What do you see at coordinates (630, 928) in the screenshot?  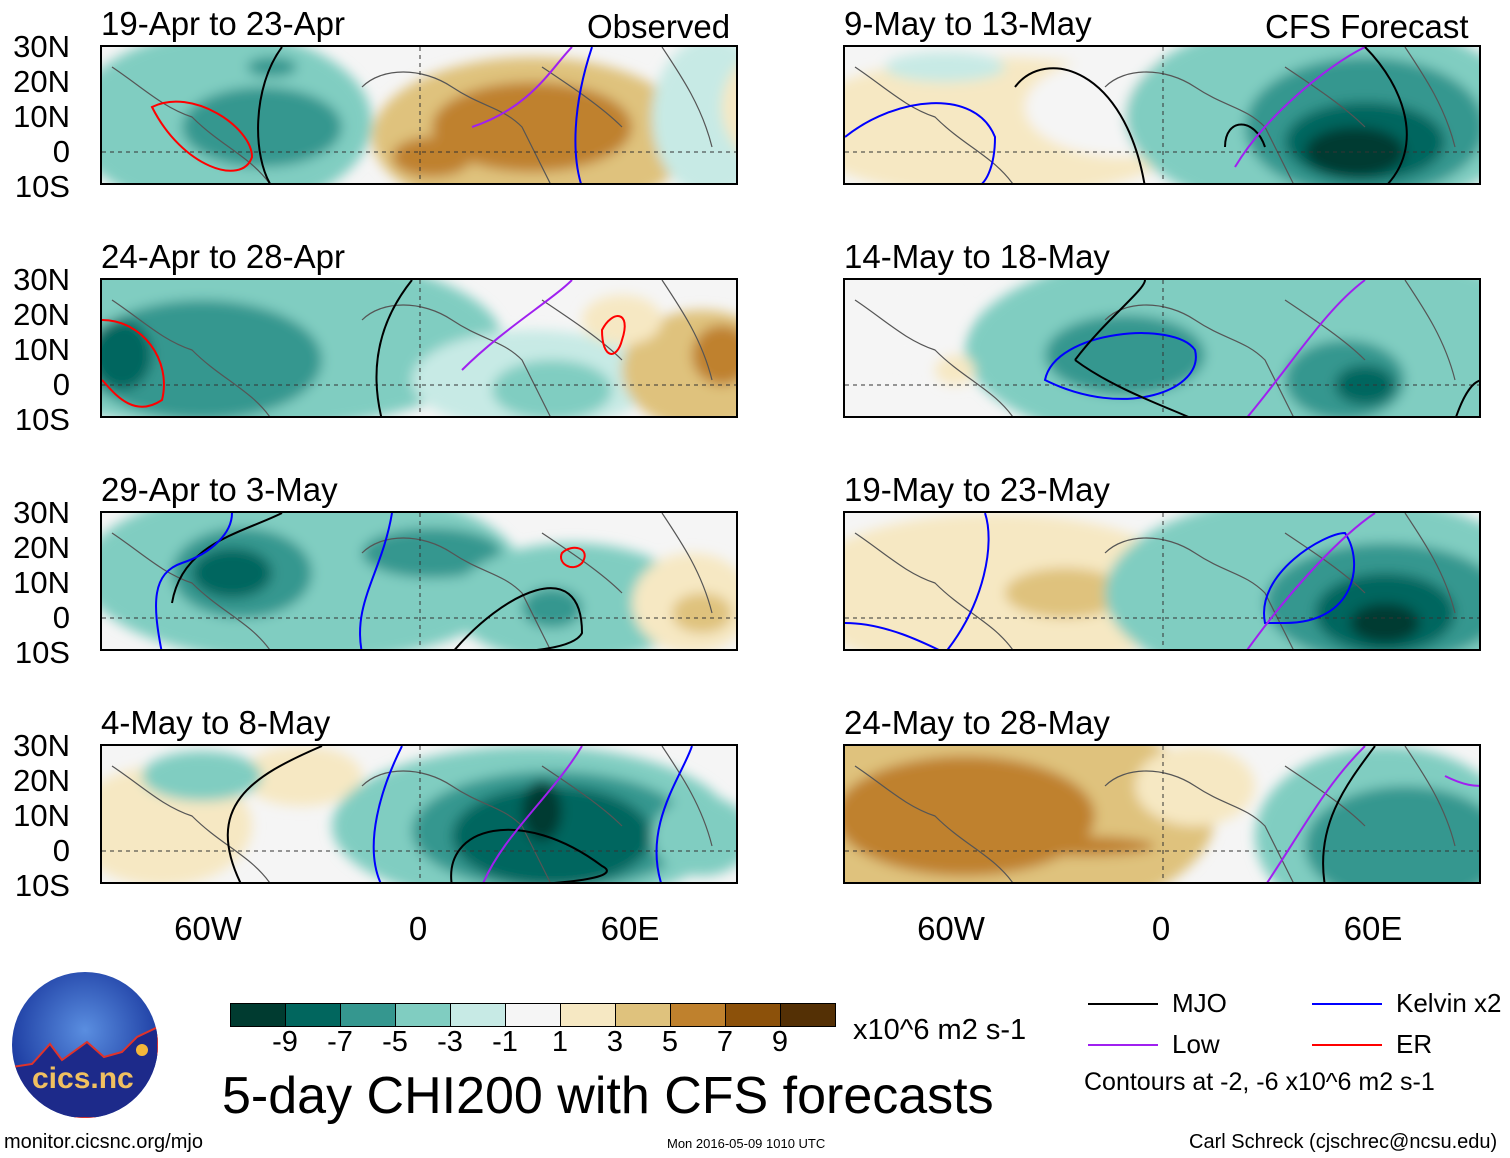 I see `longitude-label: 60E` at bounding box center [630, 928].